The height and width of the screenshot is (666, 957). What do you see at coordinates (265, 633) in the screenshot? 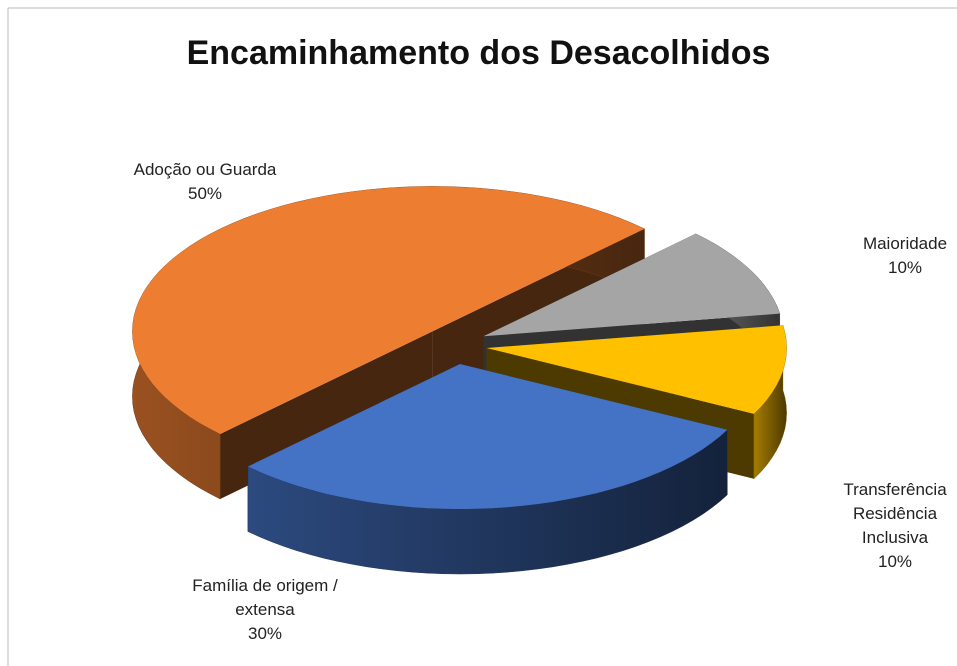
I see `value-label: 30%` at bounding box center [265, 633].